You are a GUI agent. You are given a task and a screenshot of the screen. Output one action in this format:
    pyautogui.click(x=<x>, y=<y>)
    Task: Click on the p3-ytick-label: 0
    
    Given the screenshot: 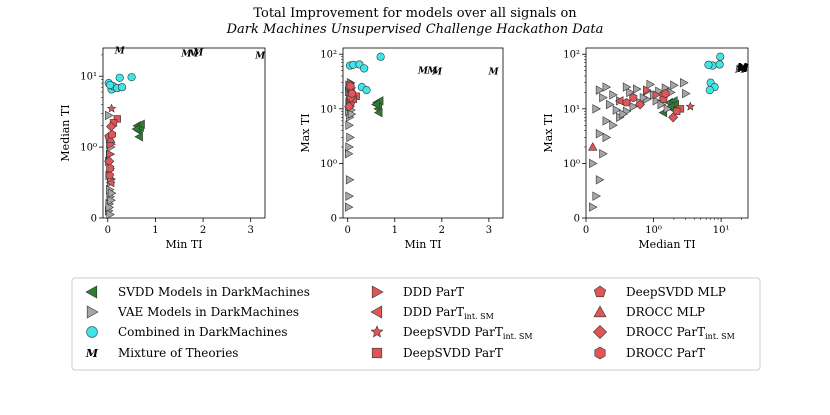 What is the action you would take?
    pyautogui.click(x=577, y=219)
    